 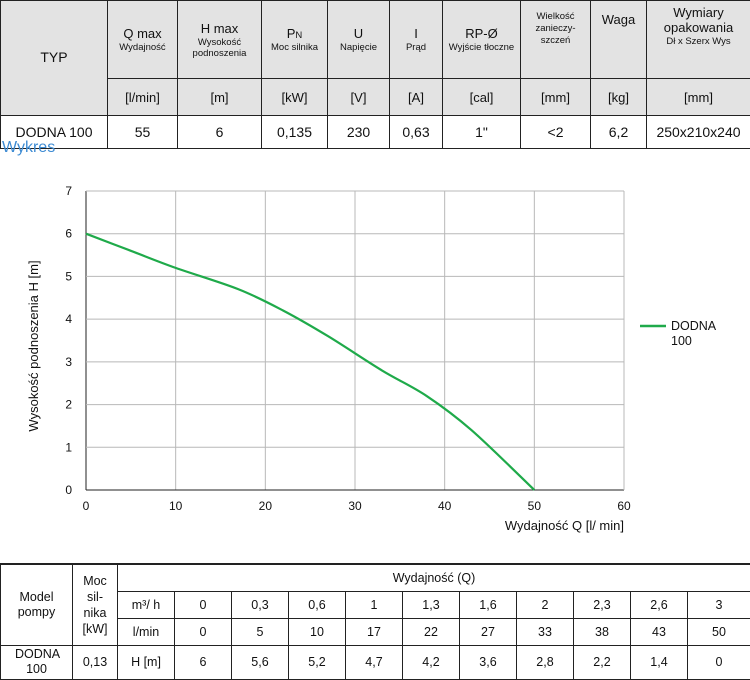 What do you see at coordinates (220, 40) in the screenshot?
I see `header-hmax: H max Wysokość podnoszenia` at bounding box center [220, 40].